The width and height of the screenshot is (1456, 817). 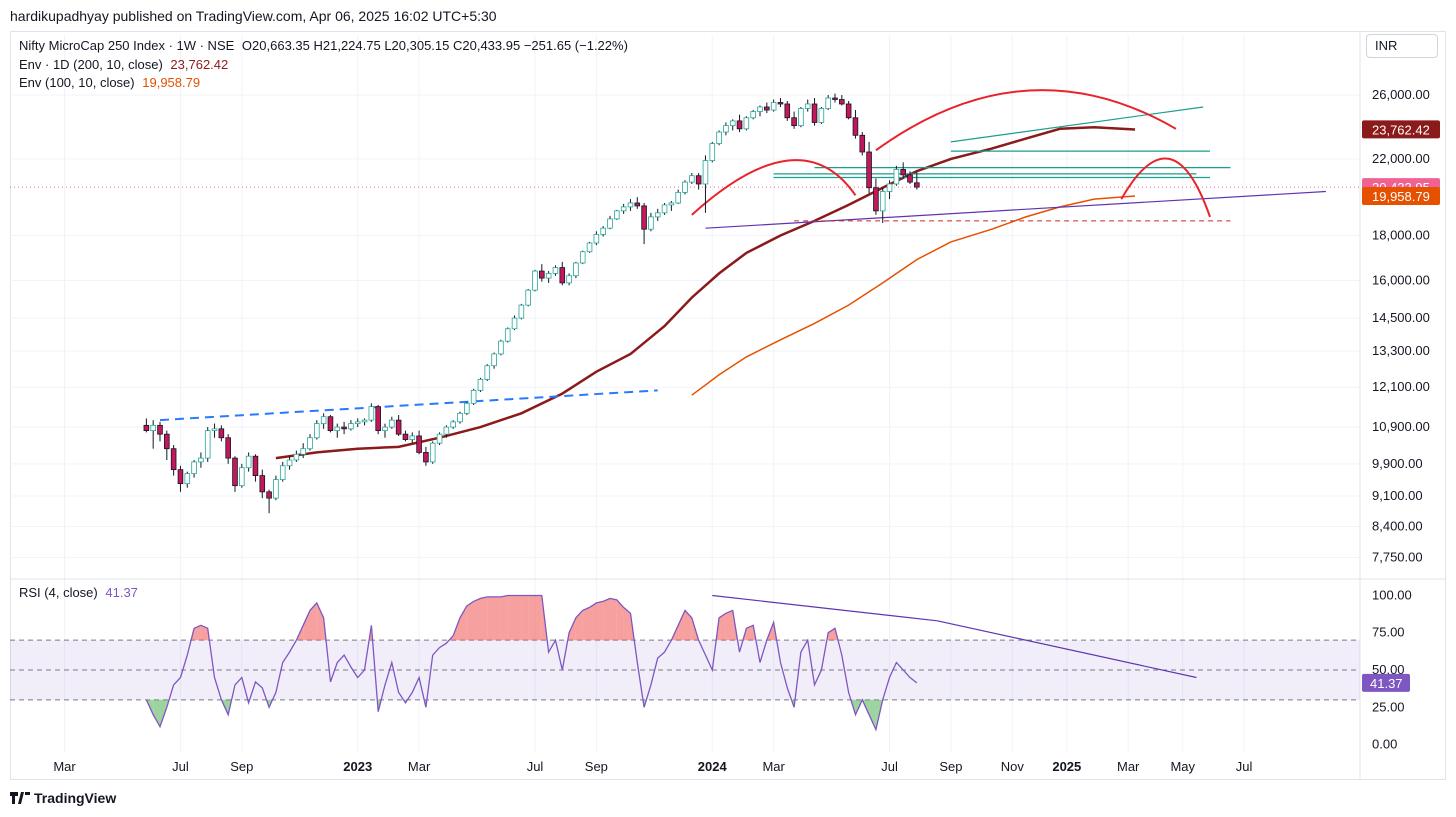 What do you see at coordinates (64, 766) in the screenshot?
I see `time-axis-label: Mar` at bounding box center [64, 766].